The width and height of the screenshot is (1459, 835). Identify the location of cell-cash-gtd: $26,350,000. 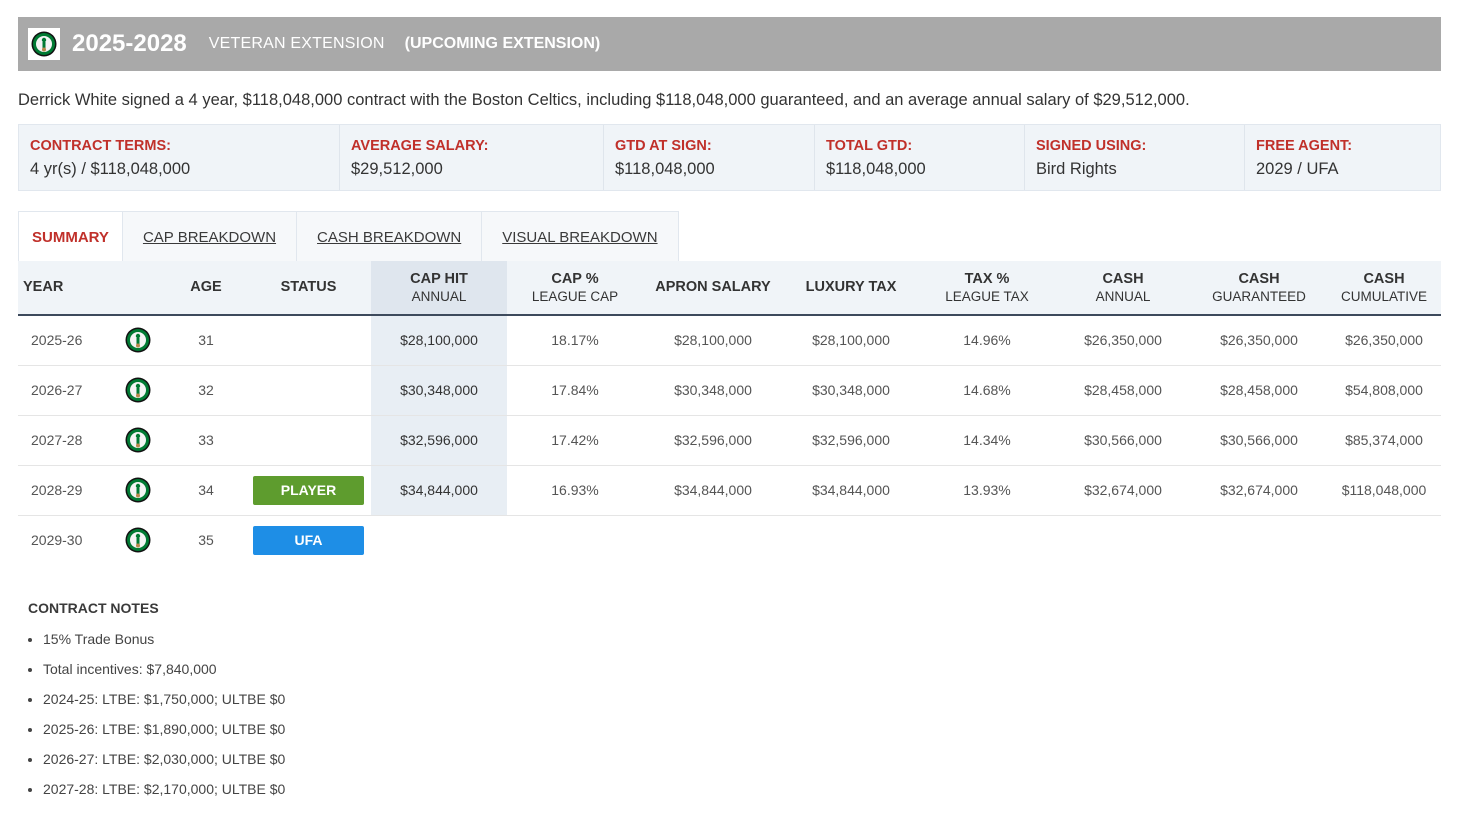
(1259, 340).